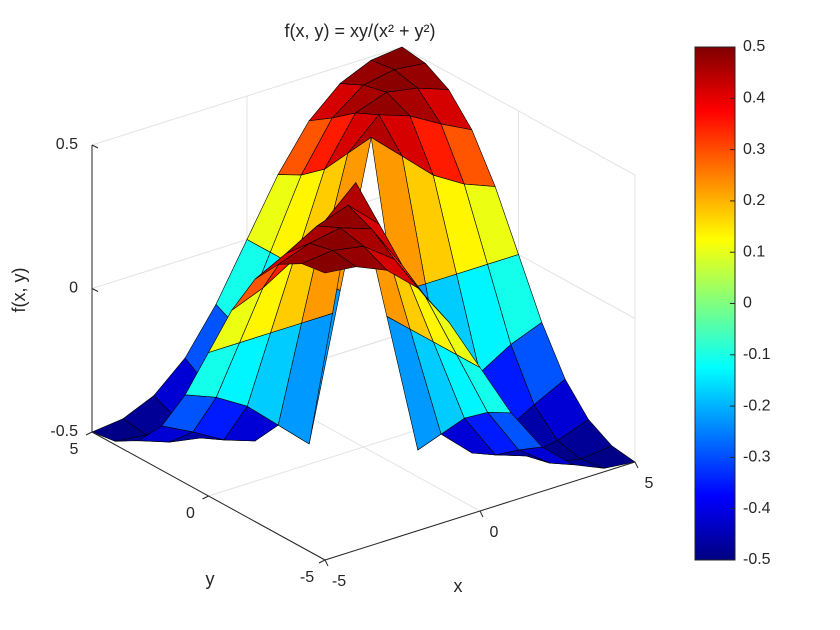  What do you see at coordinates (210, 579) in the screenshot?
I see `y-axis-label: y` at bounding box center [210, 579].